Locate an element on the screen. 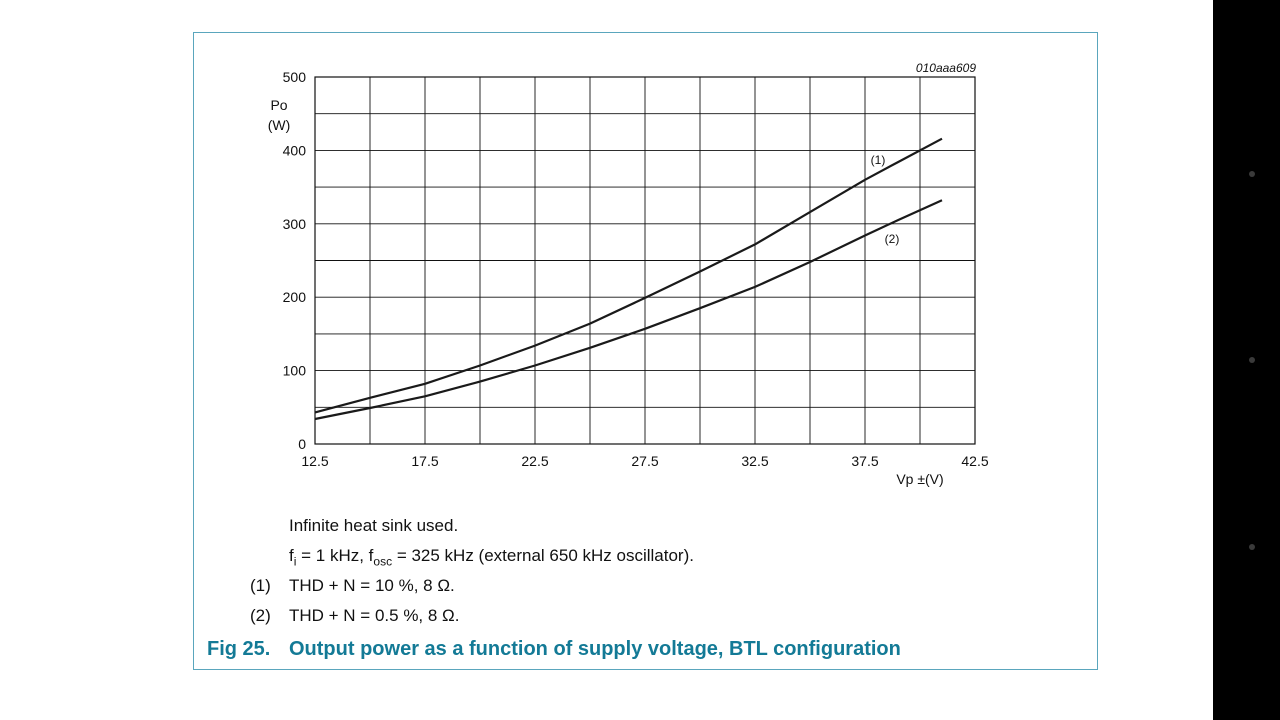  x-tick-label: 17.5 is located at coordinates (424, 461).